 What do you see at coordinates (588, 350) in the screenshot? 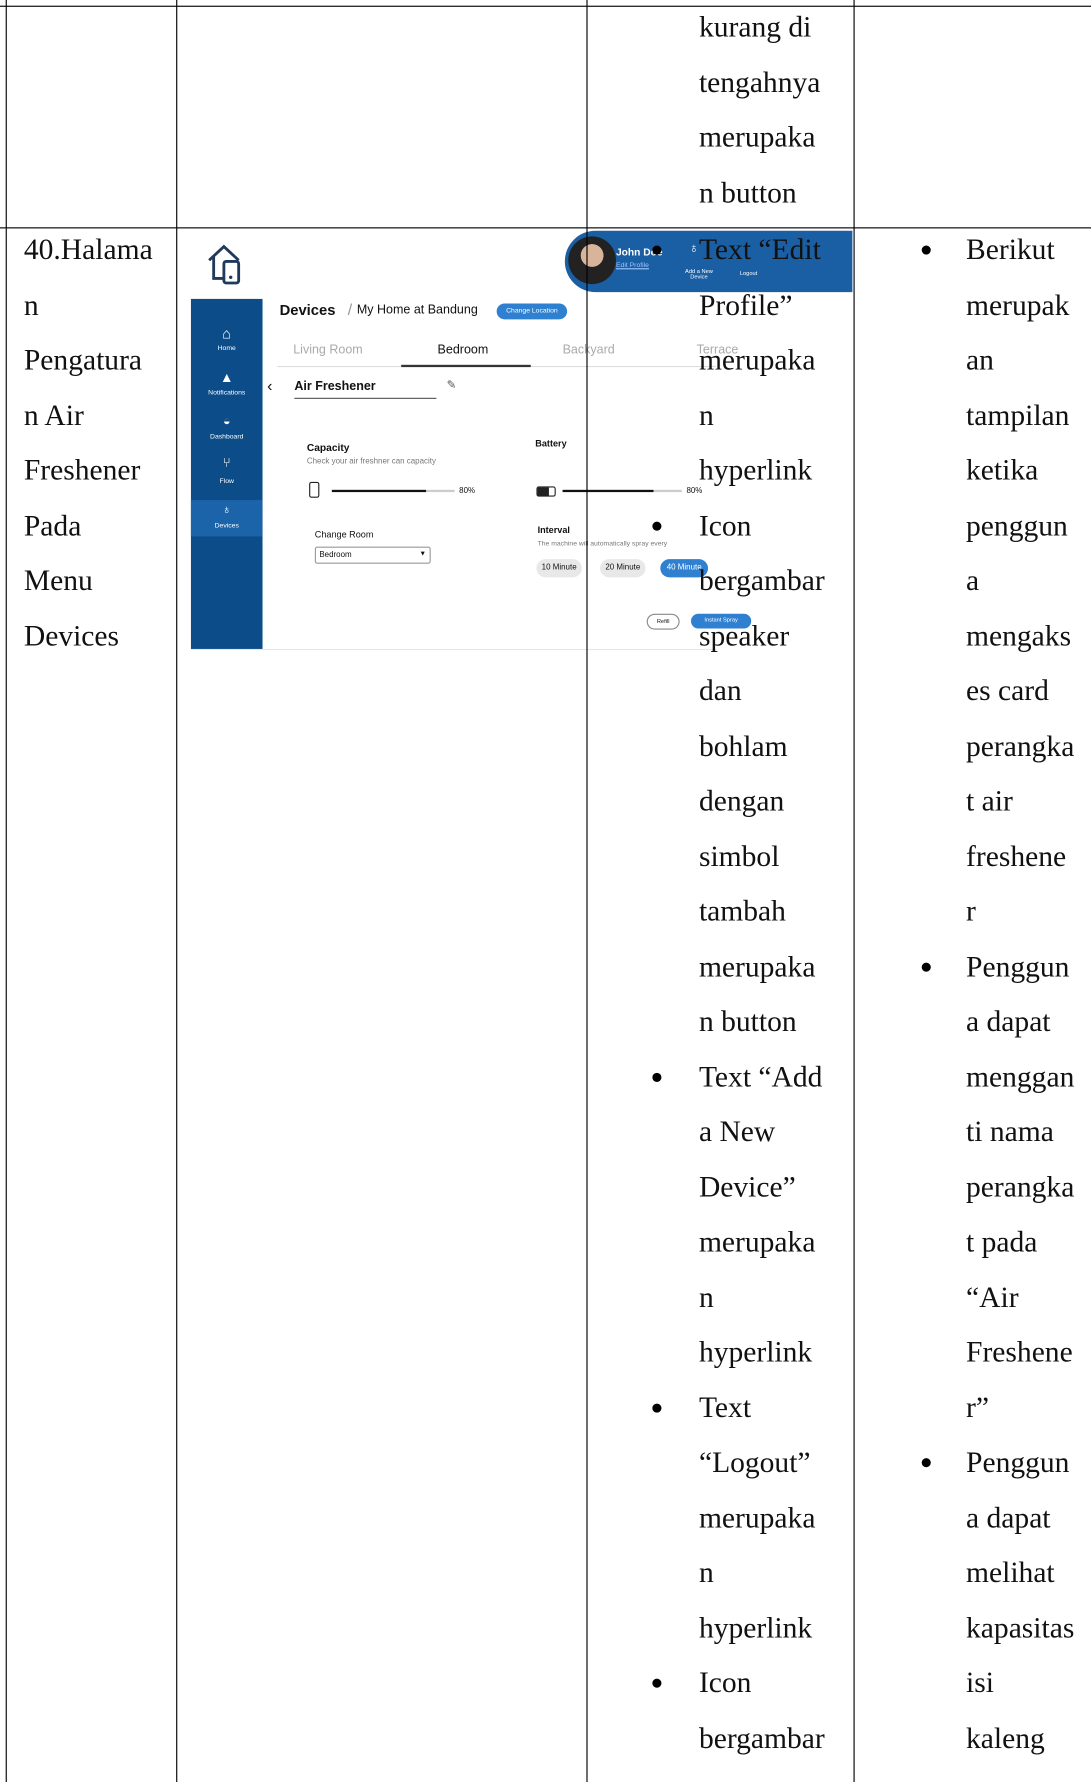
I see `tab: Backyard` at bounding box center [588, 350].